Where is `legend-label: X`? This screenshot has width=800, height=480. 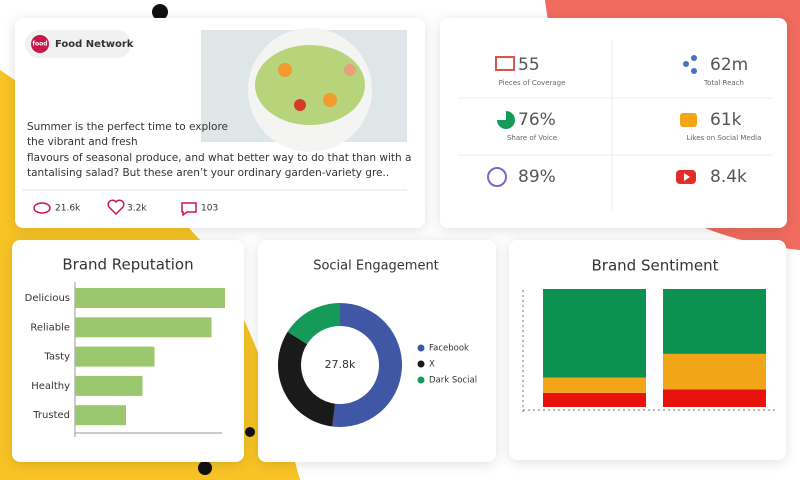
legend-label: X is located at coordinates (432, 365).